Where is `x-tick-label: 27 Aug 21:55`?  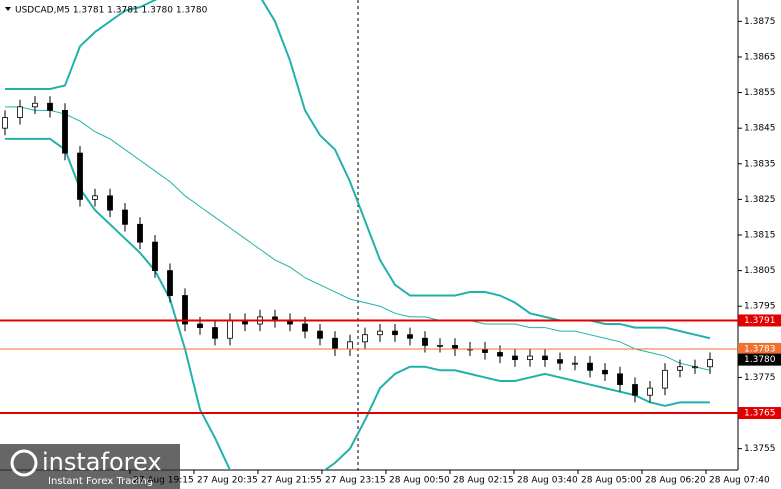 x-tick-label: 27 Aug 21:55 is located at coordinates (291, 481).